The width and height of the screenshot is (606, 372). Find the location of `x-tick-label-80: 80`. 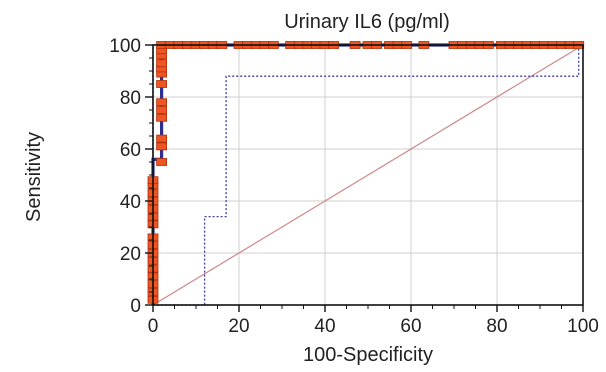

x-tick-label-80: 80 is located at coordinates (496, 326).